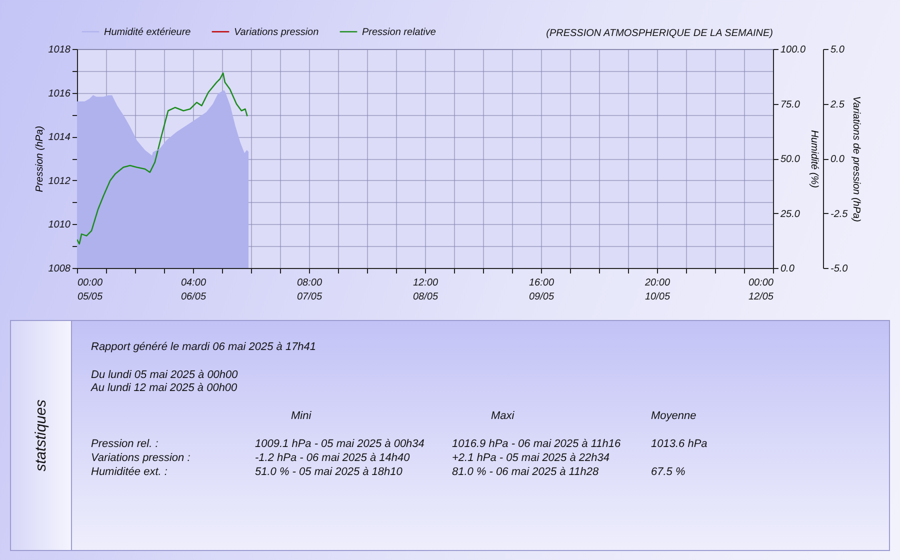 The image size is (900, 560). What do you see at coordinates (277, 32) in the screenshot?
I see `legend-label: Variations pression` at bounding box center [277, 32].